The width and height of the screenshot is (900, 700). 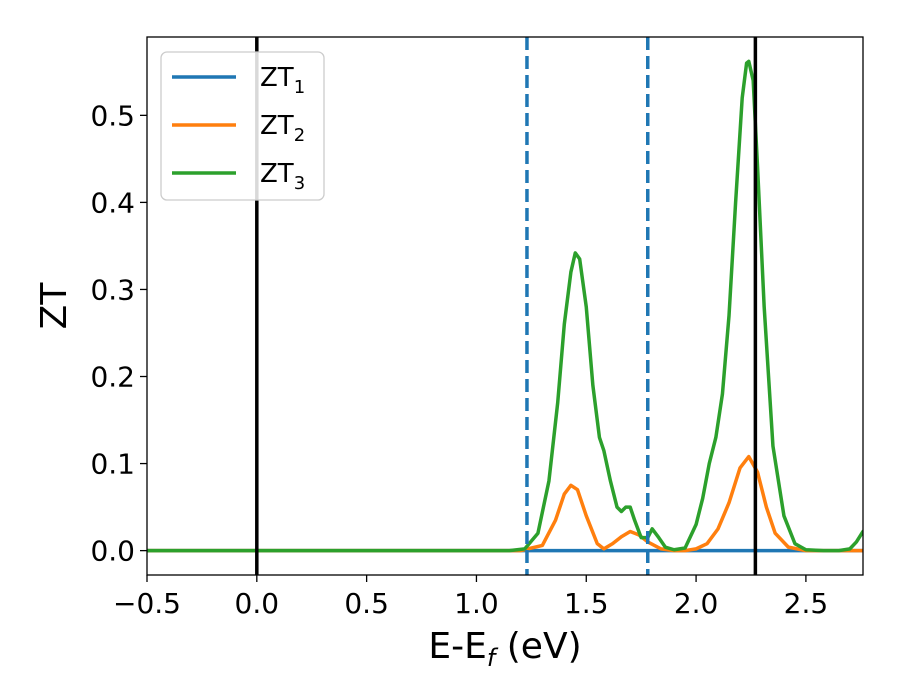 What do you see at coordinates (282, 176) in the screenshot?
I see `legend-label-zt3: ZT3` at bounding box center [282, 176].